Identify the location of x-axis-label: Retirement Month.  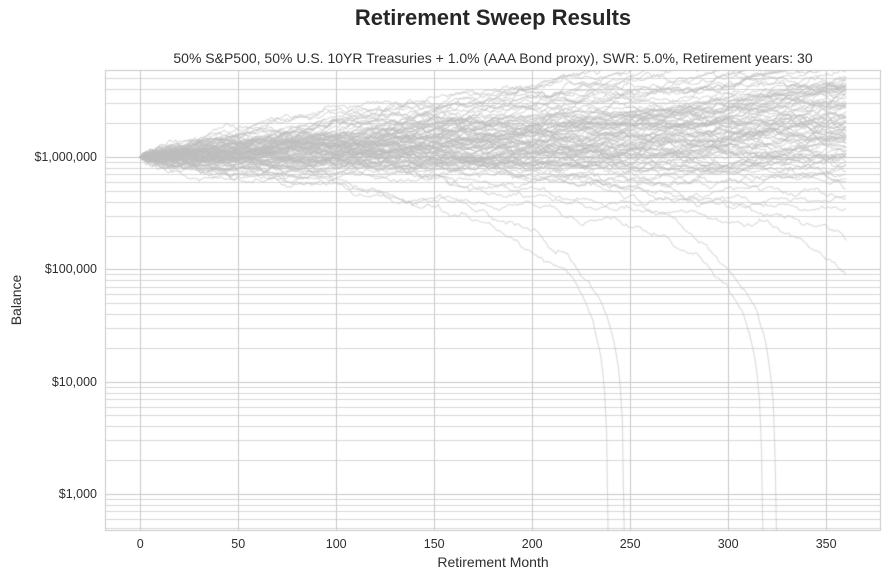
(493, 562).